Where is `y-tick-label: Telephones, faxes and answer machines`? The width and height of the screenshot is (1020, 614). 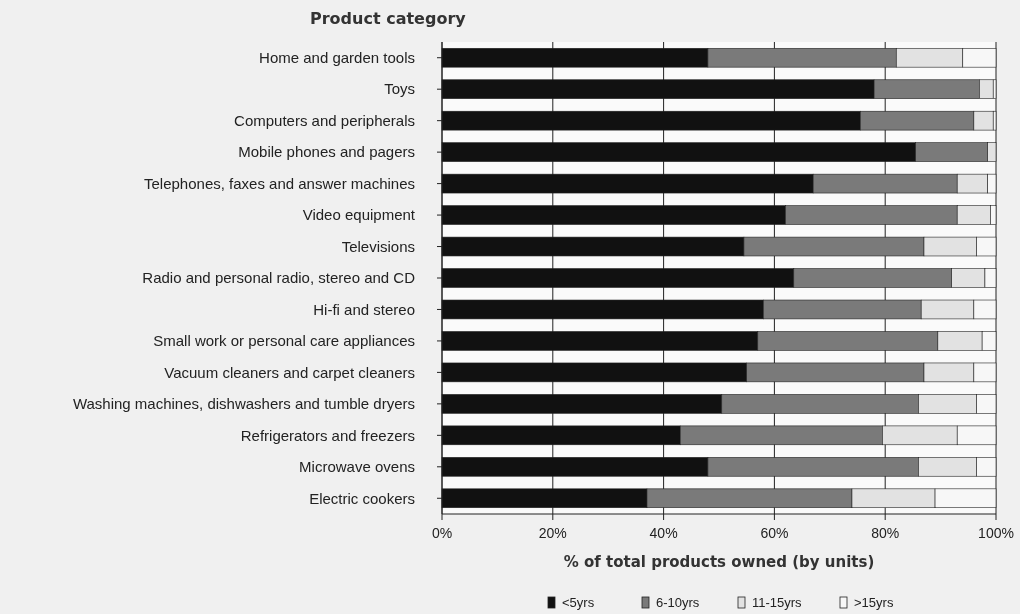 y-tick-label: Telephones, faxes and answer machines is located at coordinates (279, 183).